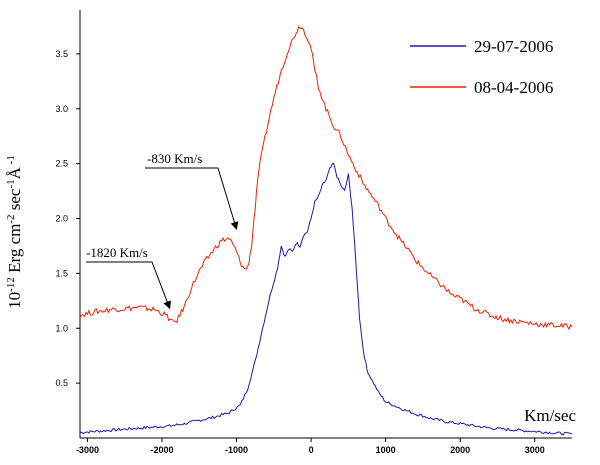  What do you see at coordinates (460, 450) in the screenshot?
I see `x-tick-label: 2000` at bounding box center [460, 450].